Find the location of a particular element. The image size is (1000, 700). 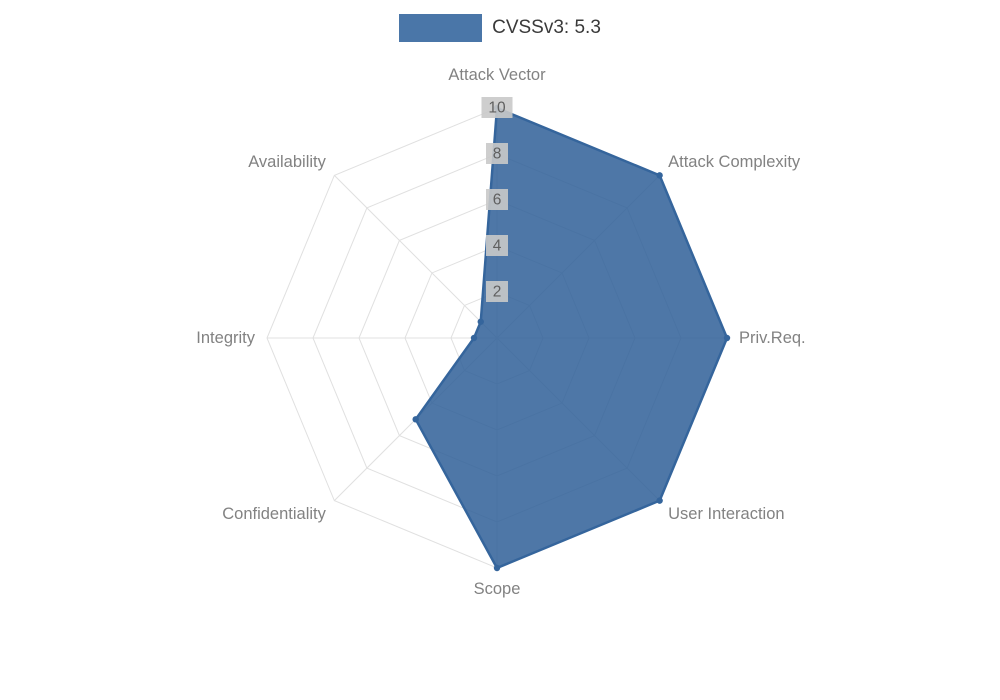

tick-label: 6 is located at coordinates (497, 200).